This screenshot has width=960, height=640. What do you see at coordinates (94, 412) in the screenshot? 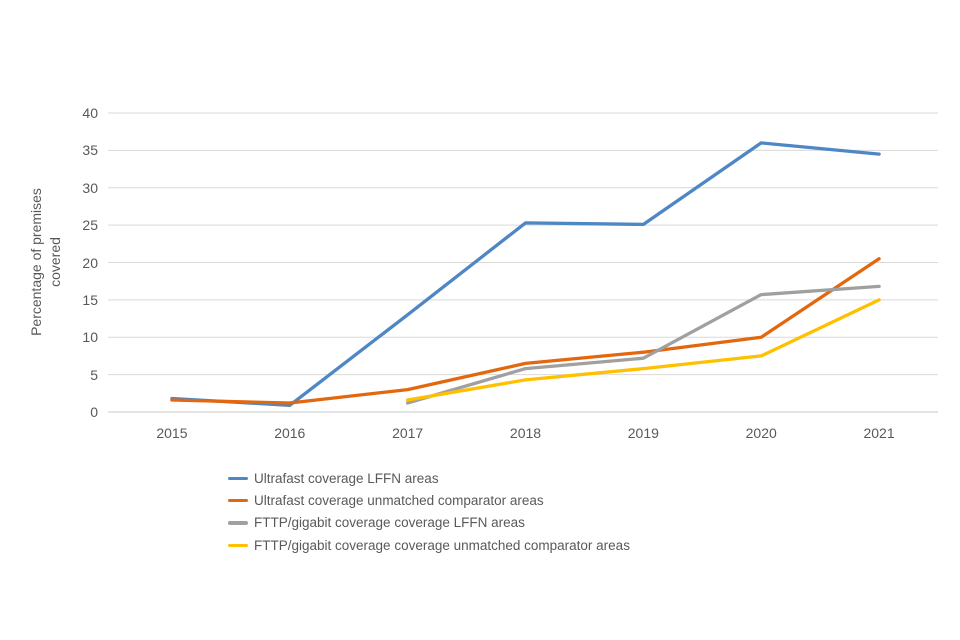
I see `y-tick-label: 0` at bounding box center [94, 412].